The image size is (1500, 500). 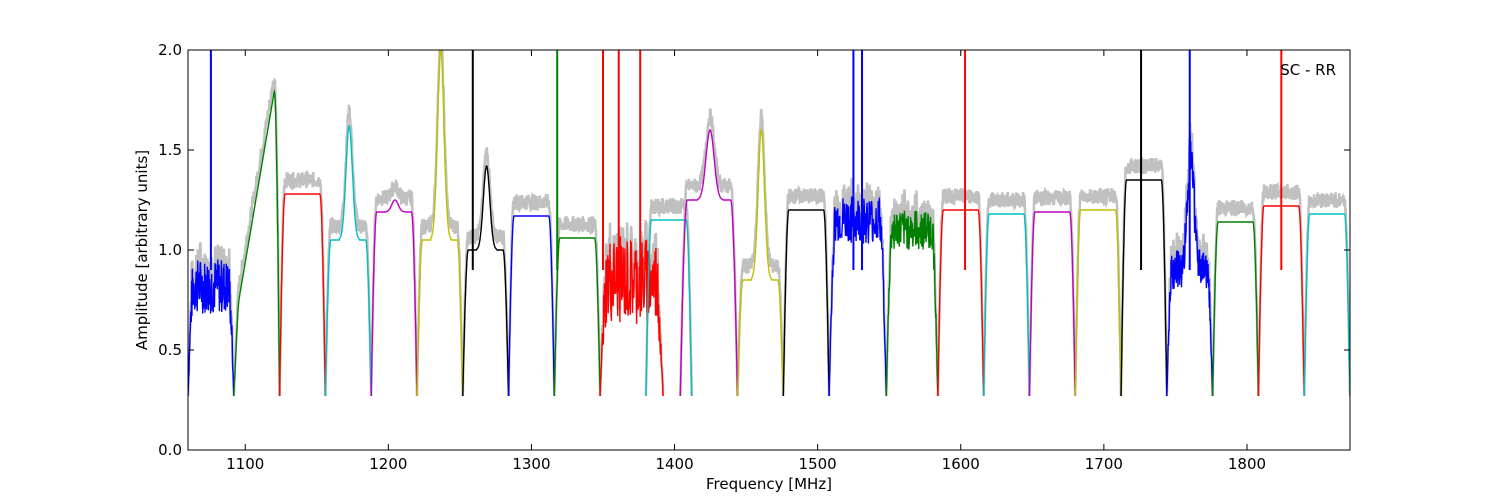 I want to click on x-tick-label: 1700, so click(x=1104, y=464).